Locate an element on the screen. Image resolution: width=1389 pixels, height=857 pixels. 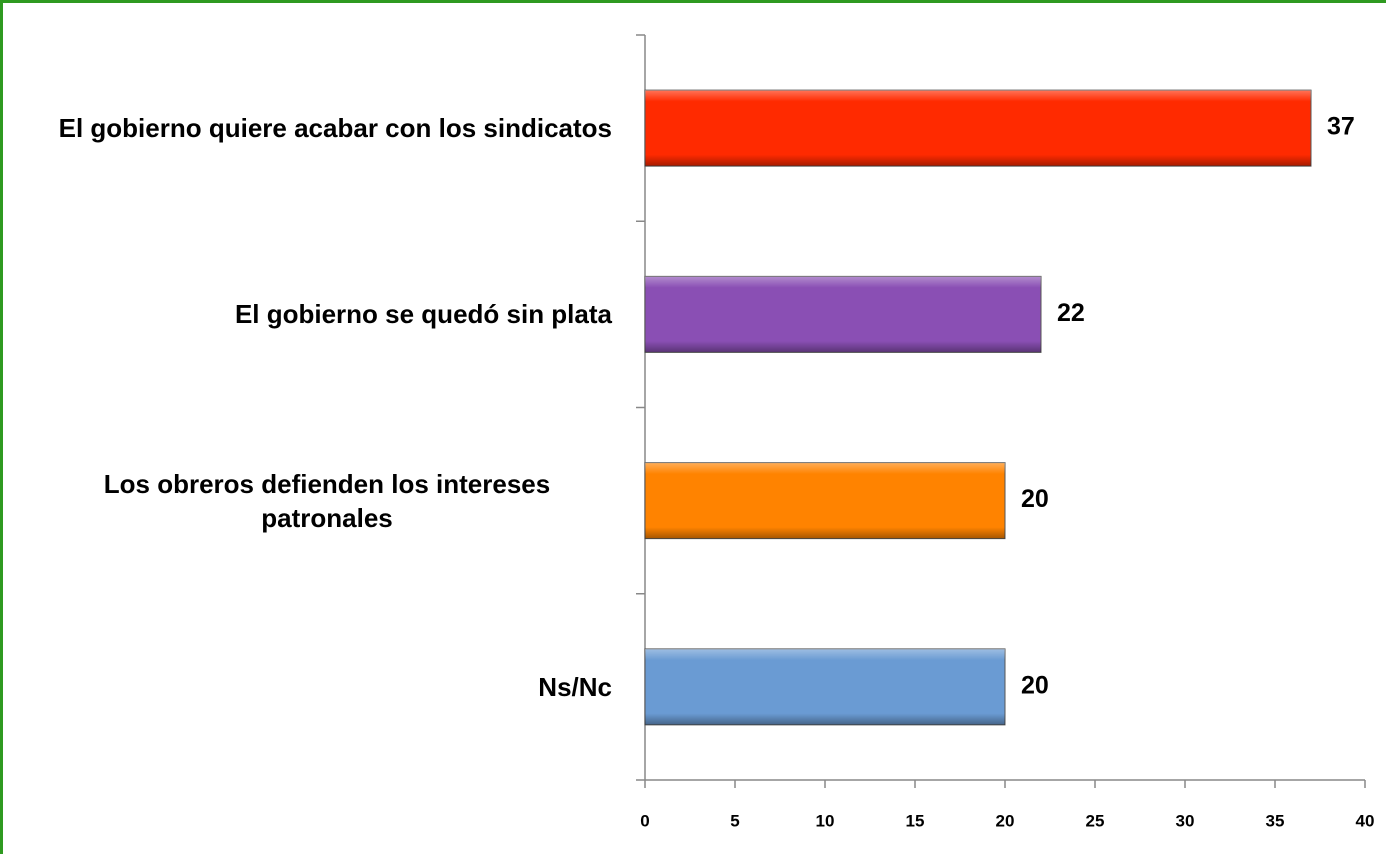
category-label: Ns/Nc is located at coordinates (575, 686).